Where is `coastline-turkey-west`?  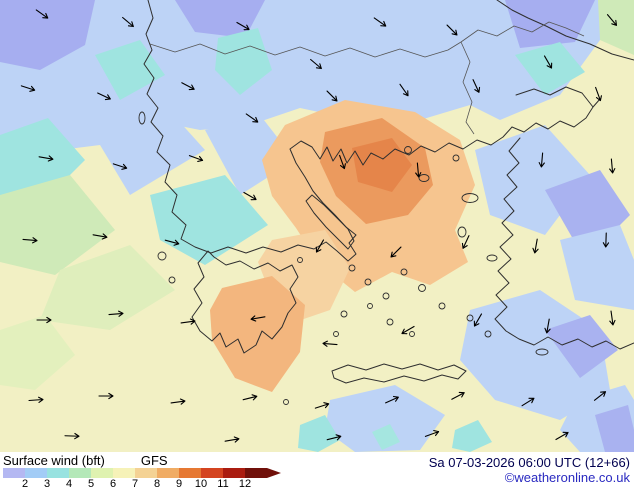
coastline-turkey-west is located at coordinates (564, 243).